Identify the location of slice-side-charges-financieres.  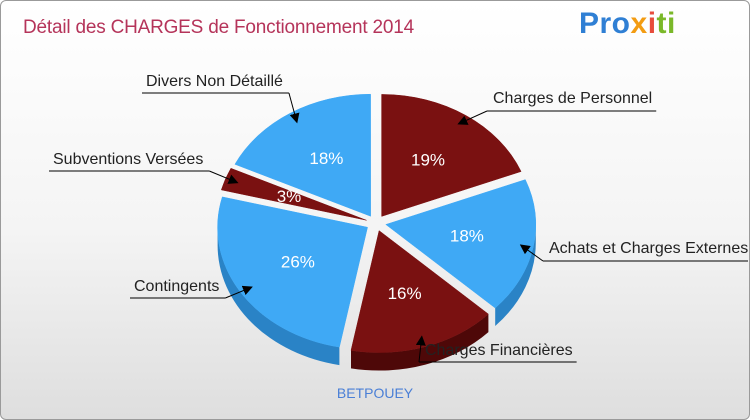
(420, 342).